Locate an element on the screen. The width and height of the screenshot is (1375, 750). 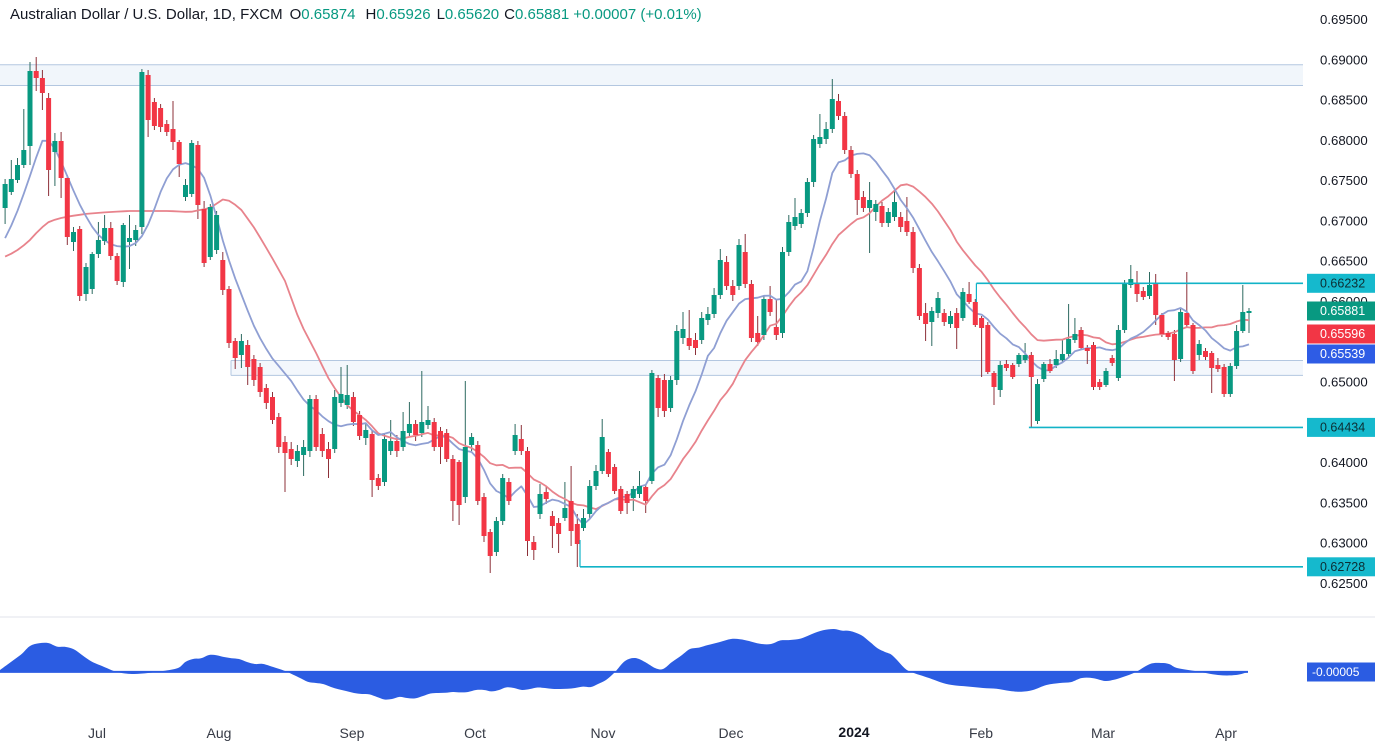
svg-text: Feb is located at coordinates (981, 733).